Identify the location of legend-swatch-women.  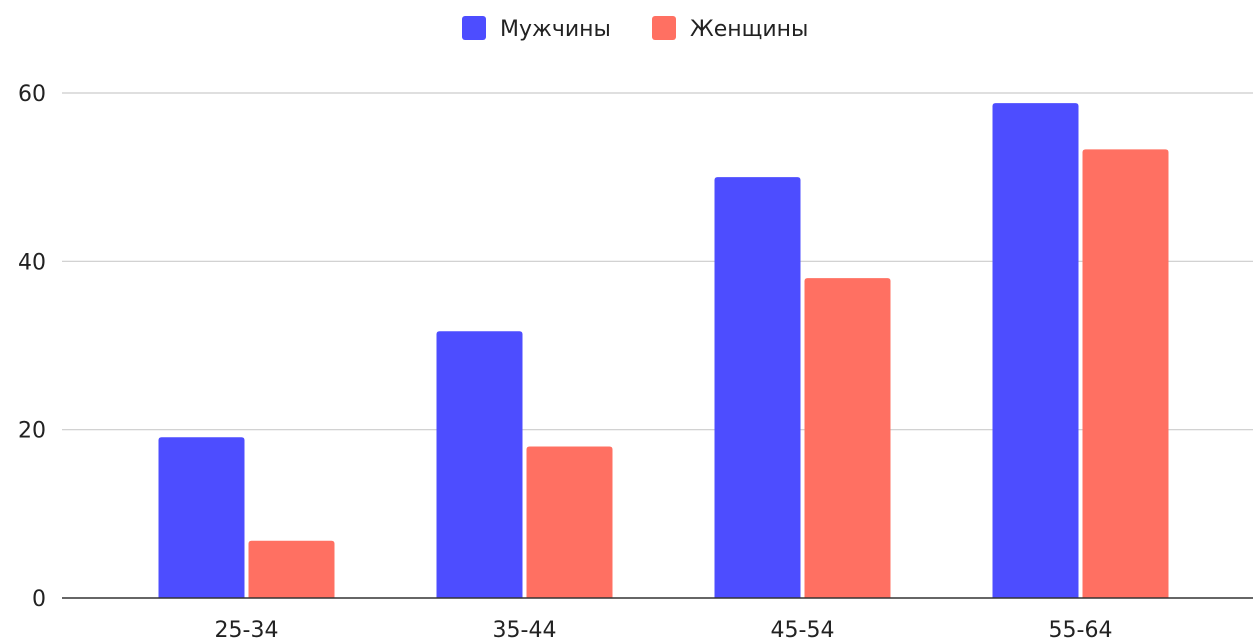
(664, 28).